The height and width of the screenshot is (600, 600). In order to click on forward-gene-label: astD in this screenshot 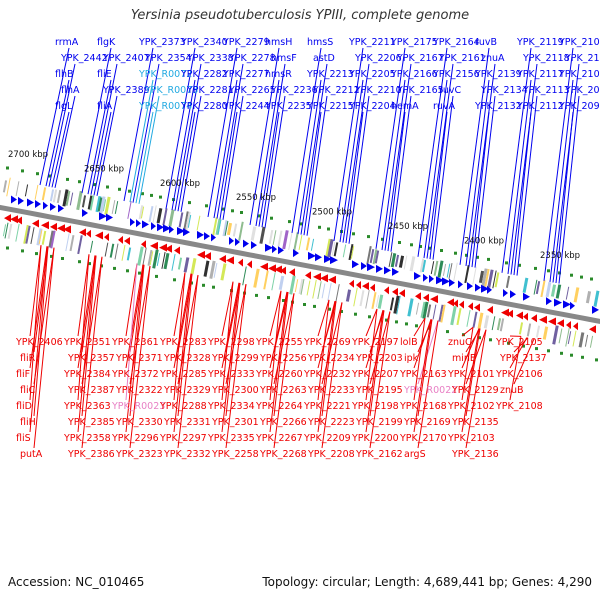, I will do `click(324, 58)`.